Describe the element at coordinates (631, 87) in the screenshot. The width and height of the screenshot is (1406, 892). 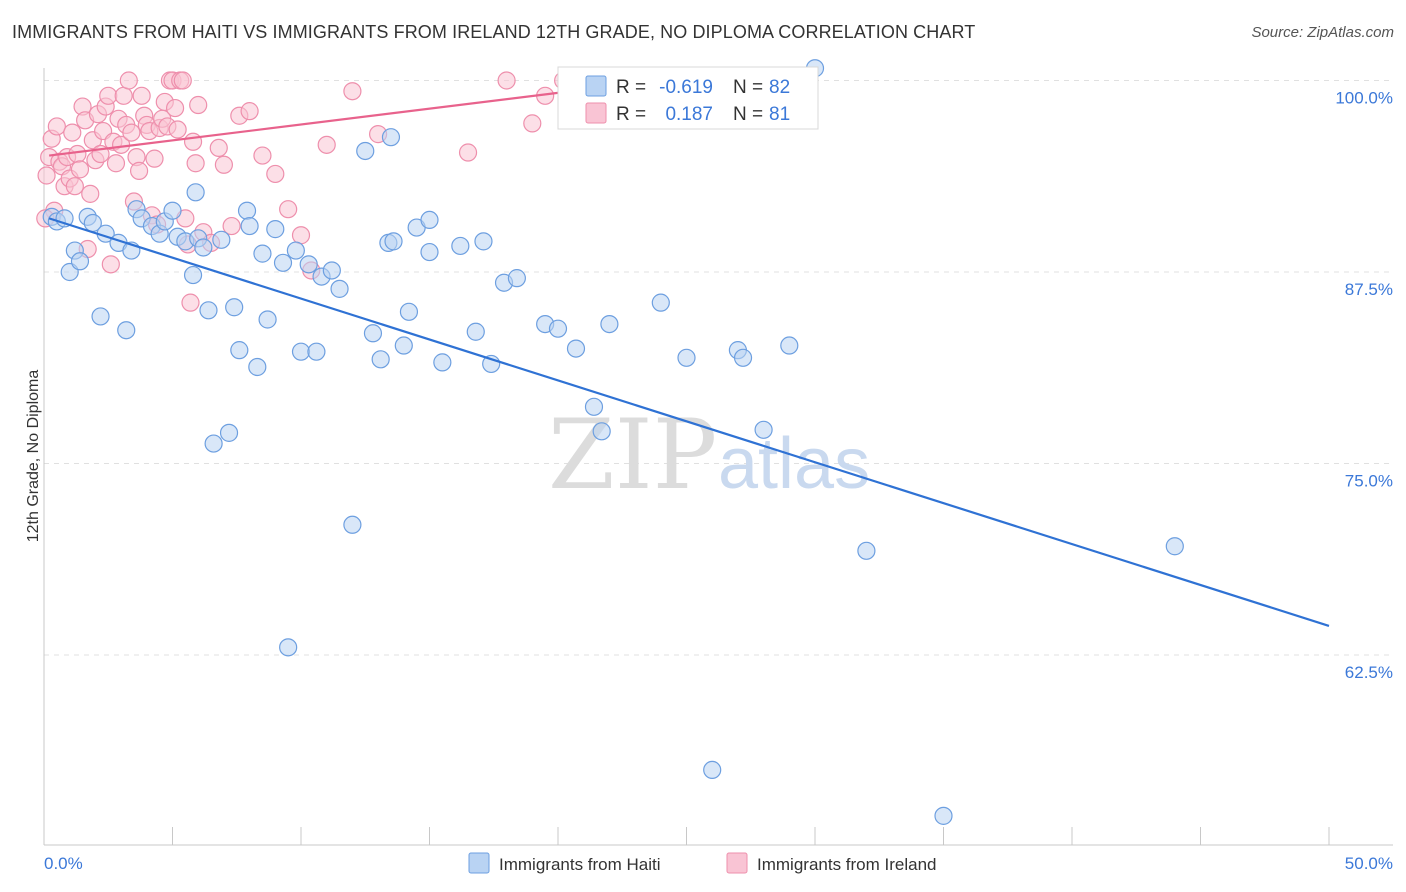
I see `stats-haiti-r-label: R =` at that location.